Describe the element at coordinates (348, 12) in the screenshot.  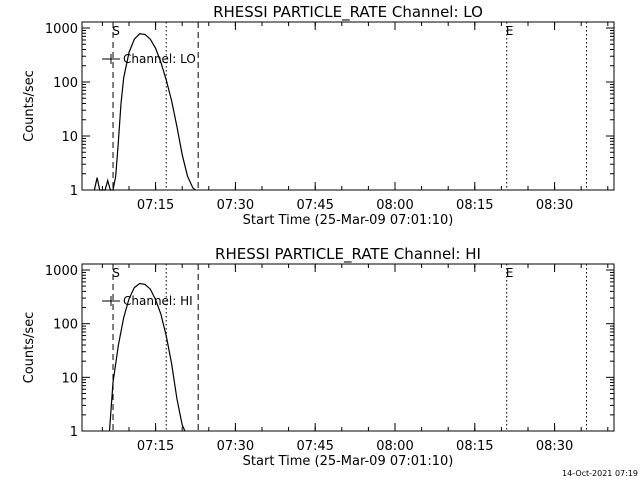
I see `chart-title: RHESSI PARTICLE_RATE Channel: LO` at that location.